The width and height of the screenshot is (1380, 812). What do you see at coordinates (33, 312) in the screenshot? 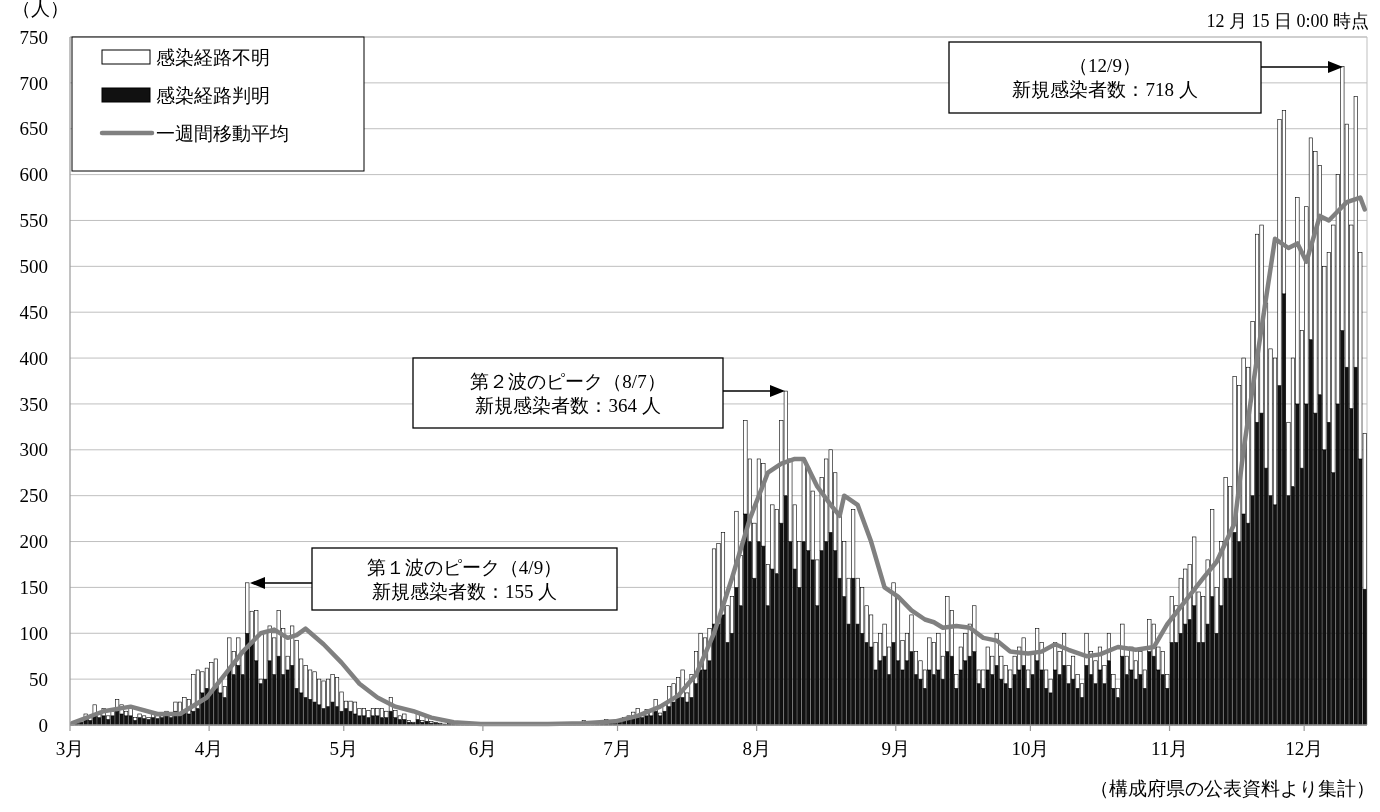
I see `y-tick-label: 450` at bounding box center [33, 312].